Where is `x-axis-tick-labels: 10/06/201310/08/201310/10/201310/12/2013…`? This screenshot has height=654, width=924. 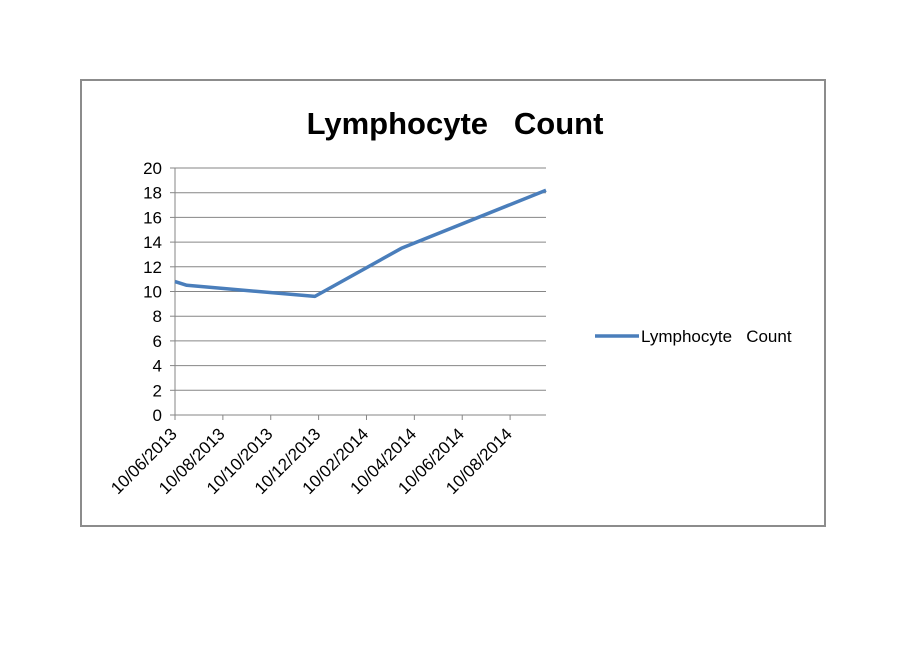 x-axis-tick-labels: 10/06/201310/08/201310/10/201310/12/2013… is located at coordinates (311, 461).